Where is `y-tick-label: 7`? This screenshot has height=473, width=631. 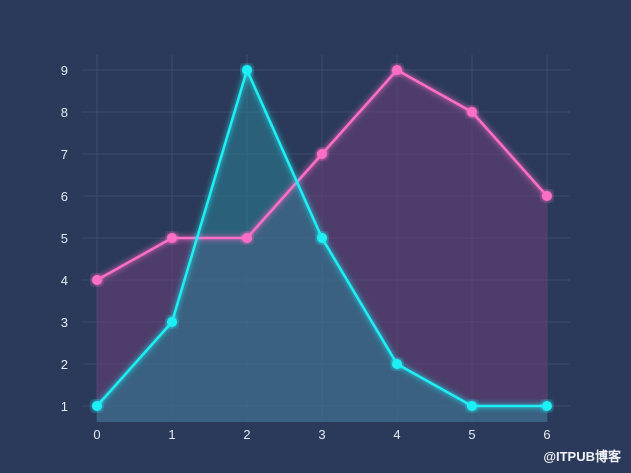 y-tick-label: 7 is located at coordinates (64, 154).